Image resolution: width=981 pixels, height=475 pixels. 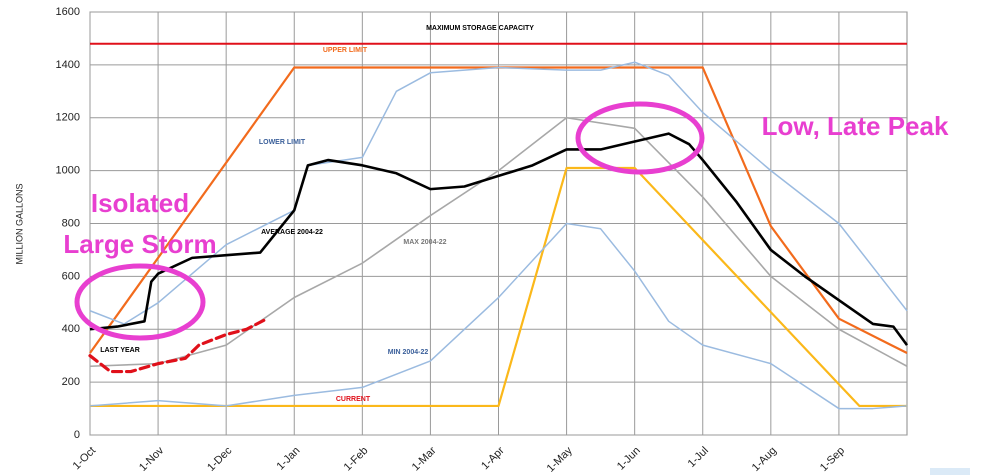 I want to click on y-tick-label: 400, so click(x=71, y=329).